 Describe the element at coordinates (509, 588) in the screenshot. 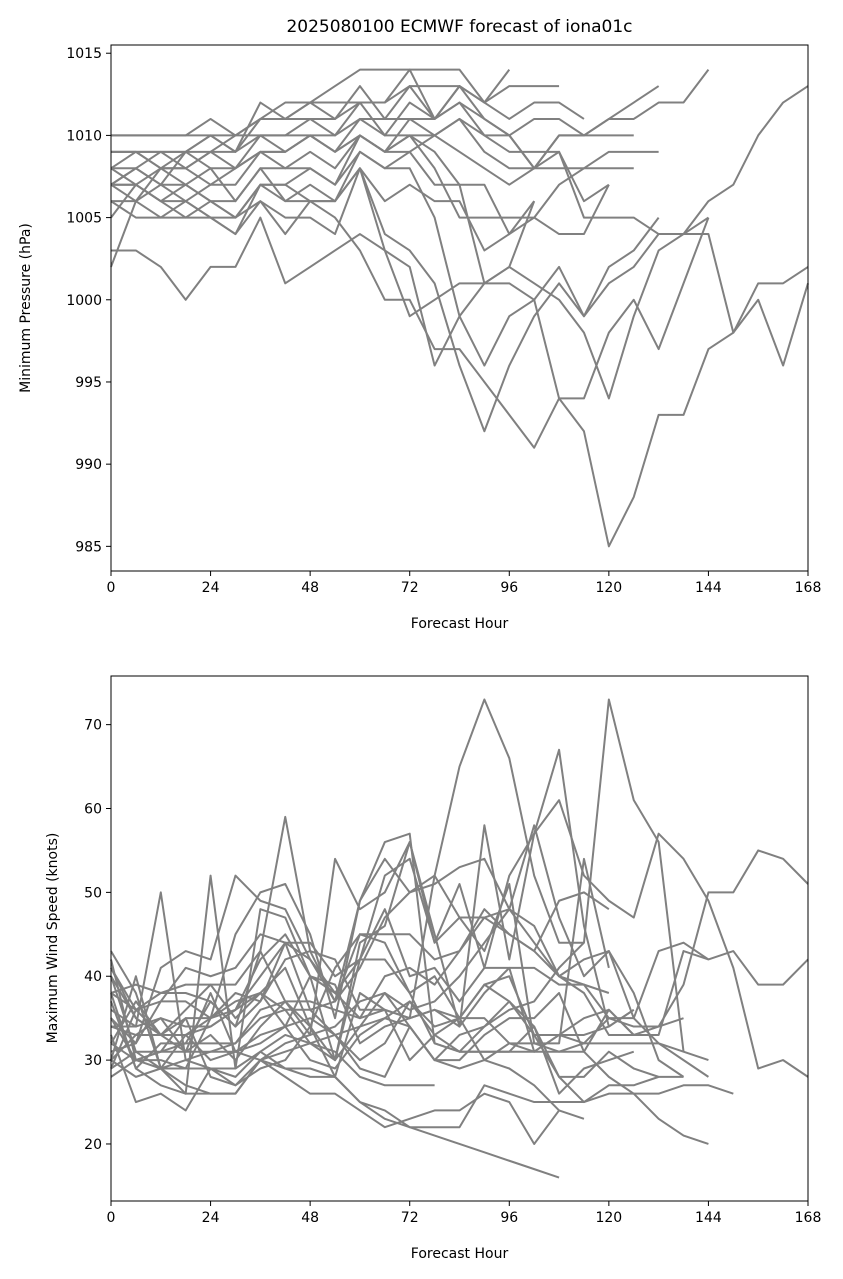

I see `pressure-x-tick-label: 96` at that location.